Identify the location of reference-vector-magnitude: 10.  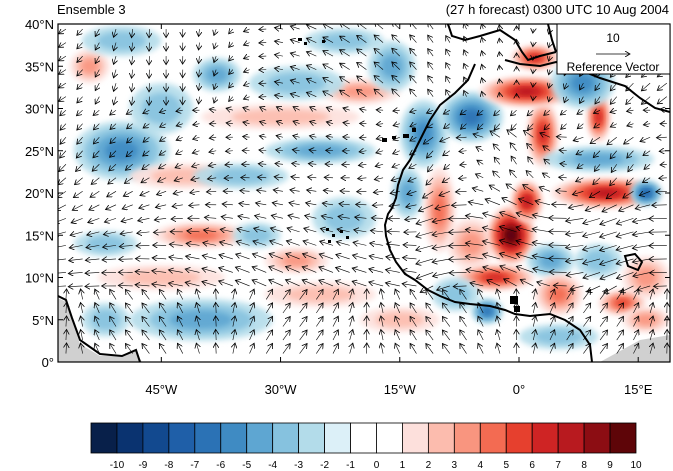
(613, 38).